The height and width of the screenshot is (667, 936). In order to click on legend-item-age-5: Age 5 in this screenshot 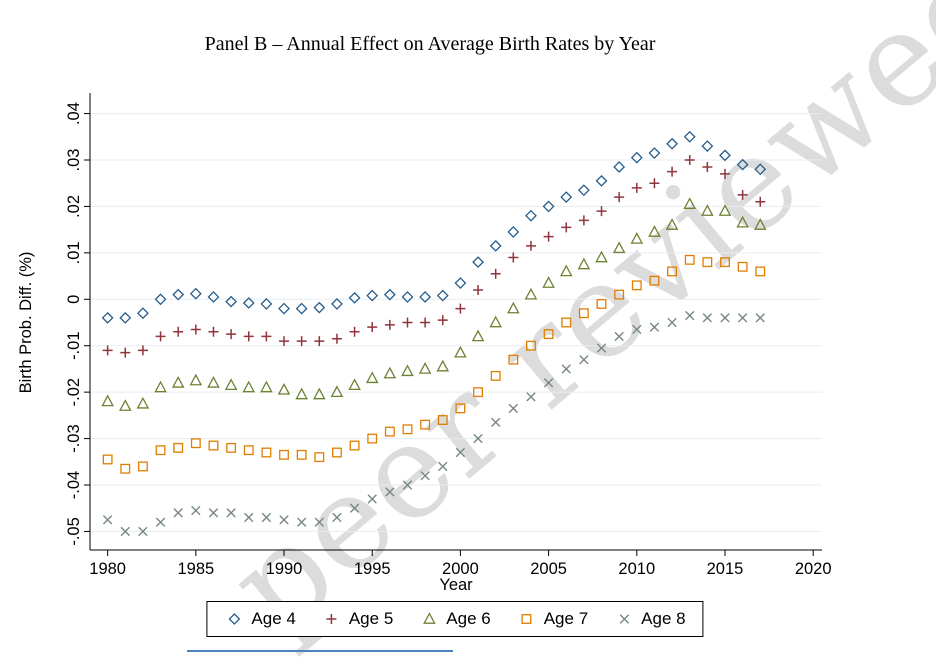, I will do `click(357, 619)`.